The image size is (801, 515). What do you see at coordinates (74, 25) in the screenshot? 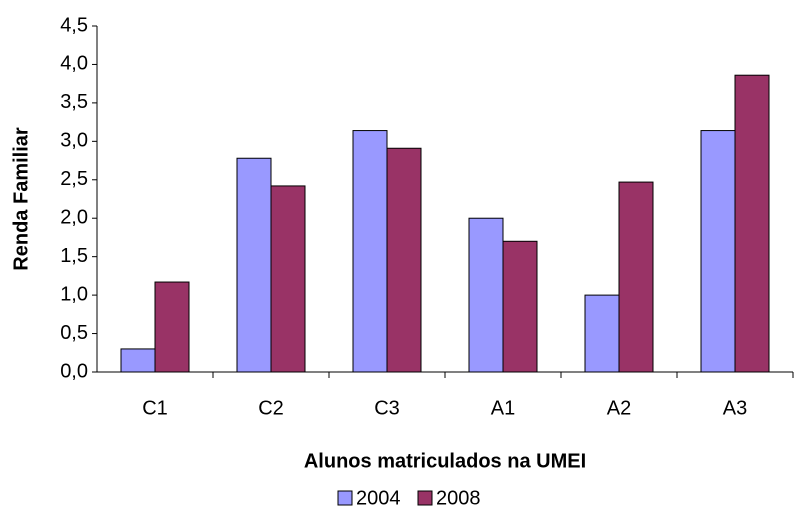
I see `y-tick-label: 4,5` at bounding box center [74, 25].